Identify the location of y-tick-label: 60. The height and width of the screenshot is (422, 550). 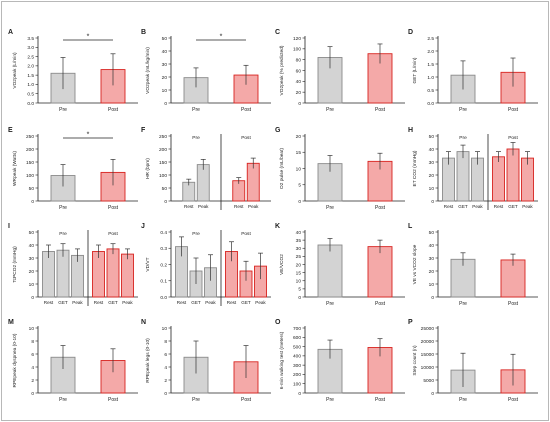
(299, 71).